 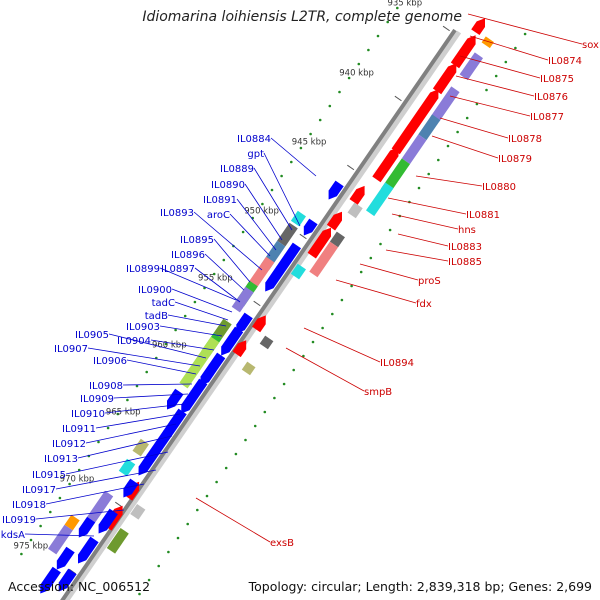 What do you see at coordinates (178, 269) in the screenshot?
I see `reverse-gene-label: IL0897` at bounding box center [178, 269].